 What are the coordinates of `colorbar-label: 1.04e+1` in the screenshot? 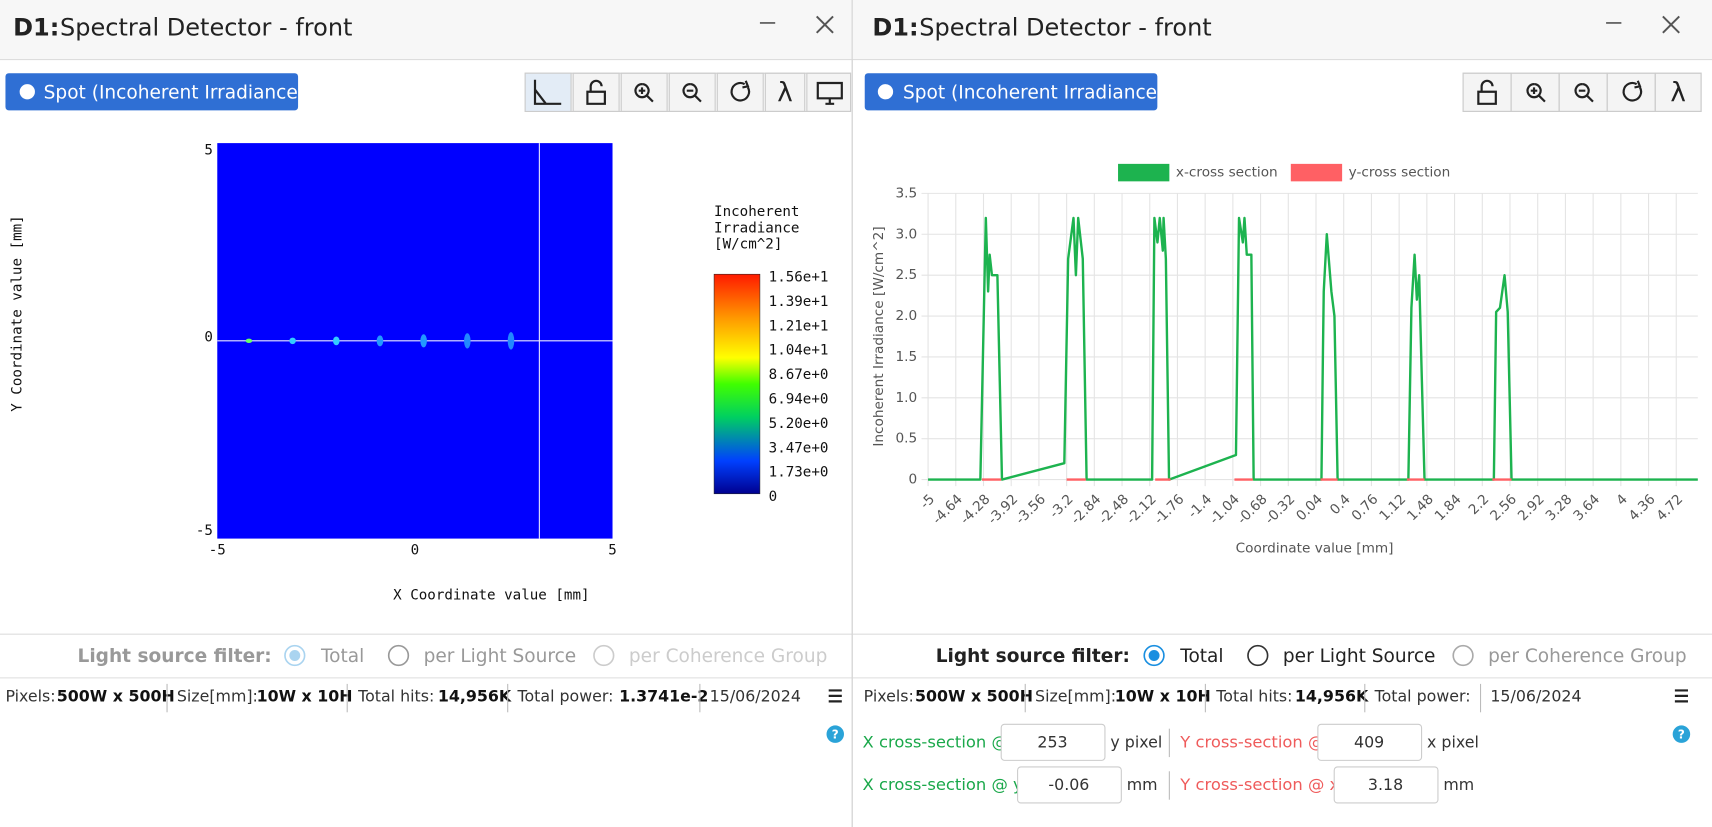 It's located at (799, 351).